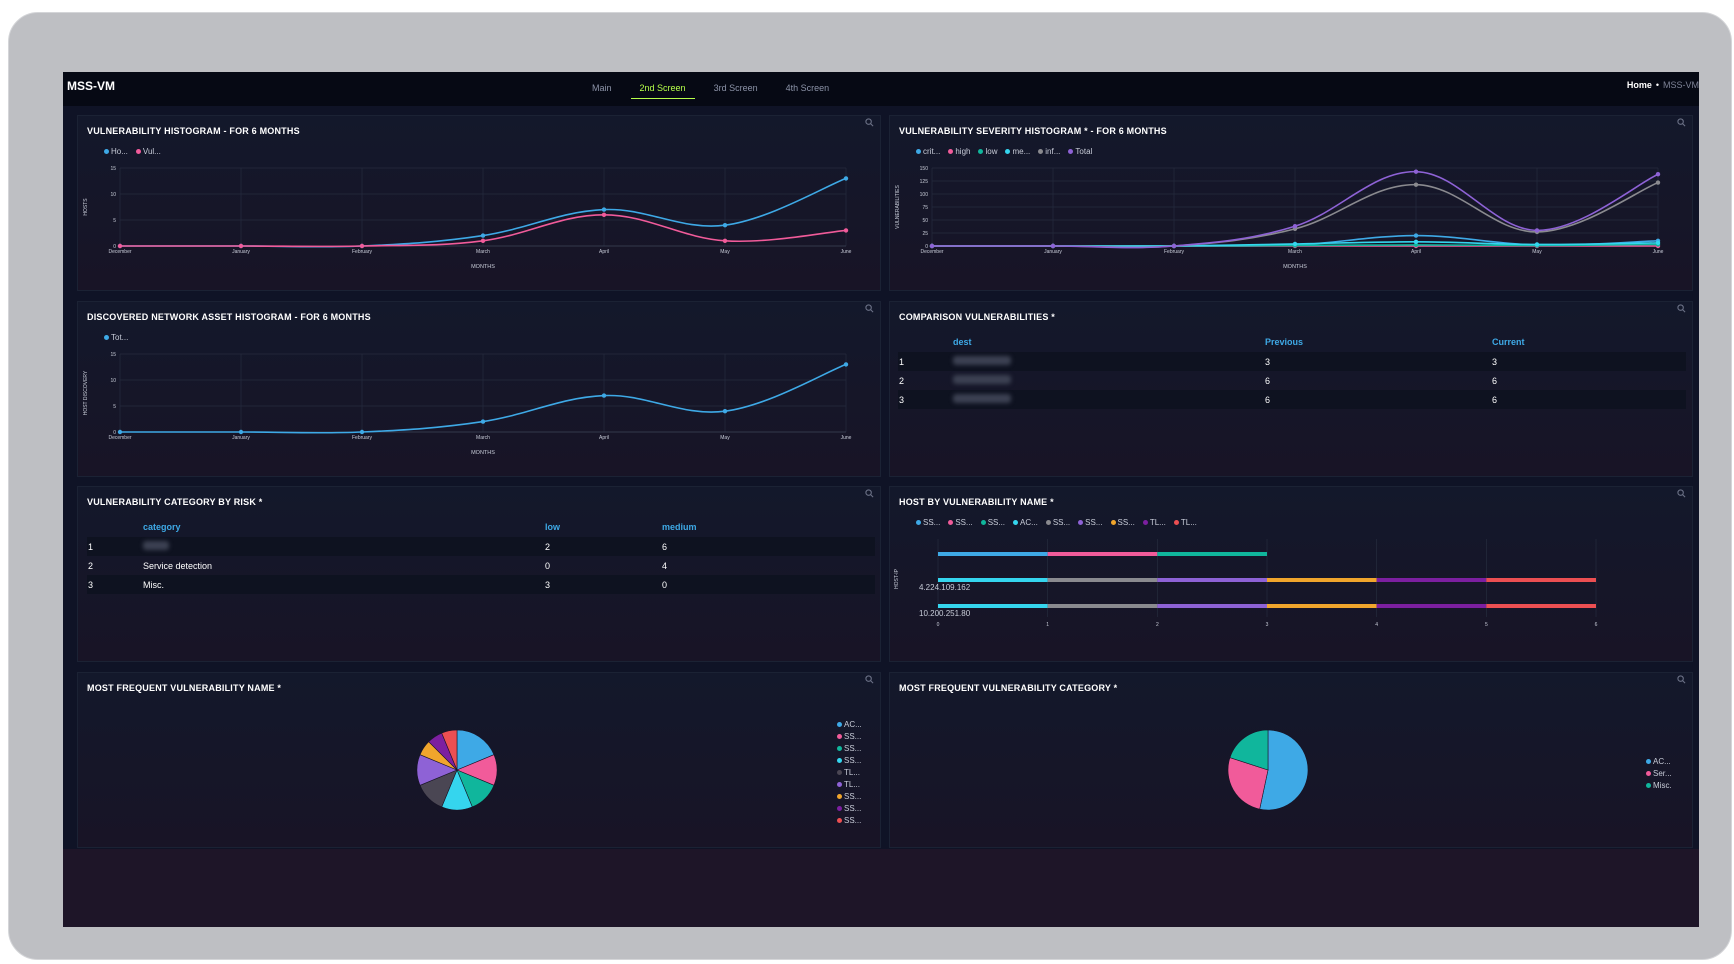  I want to click on row-number: 3, so click(114, 584).